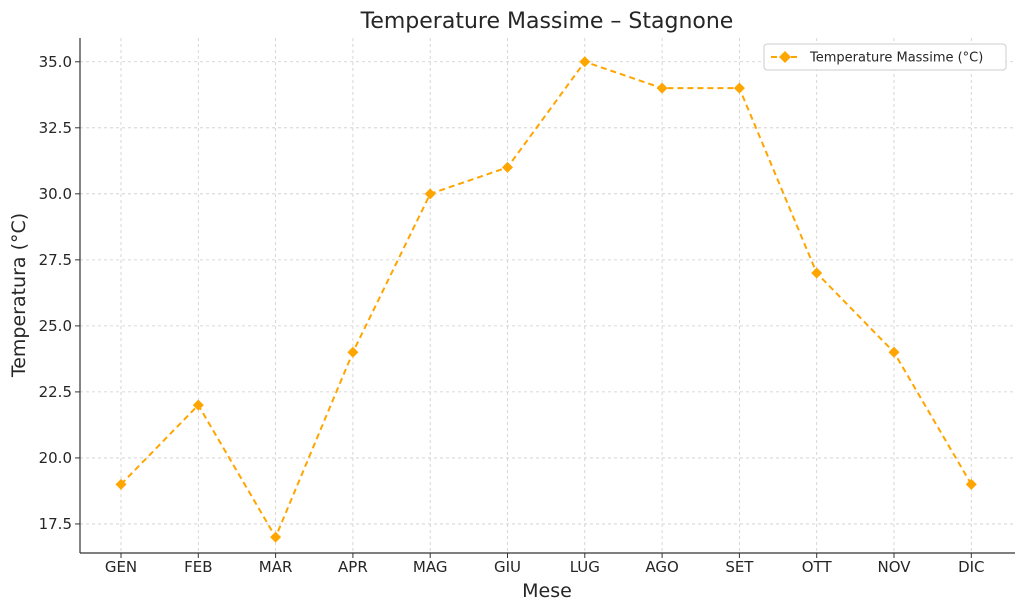 This screenshot has width=1024, height=611. Describe the element at coordinates (55, 194) in the screenshot. I see `y-tick-label: 30.0` at that location.